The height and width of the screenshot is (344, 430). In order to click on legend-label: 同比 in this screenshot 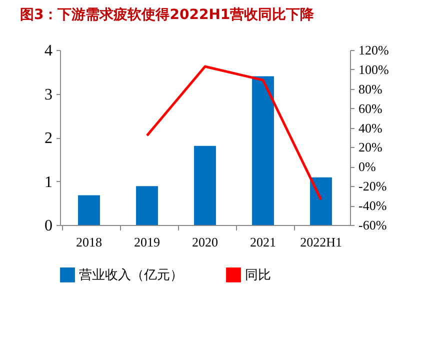, I will do `click(258, 274)`.